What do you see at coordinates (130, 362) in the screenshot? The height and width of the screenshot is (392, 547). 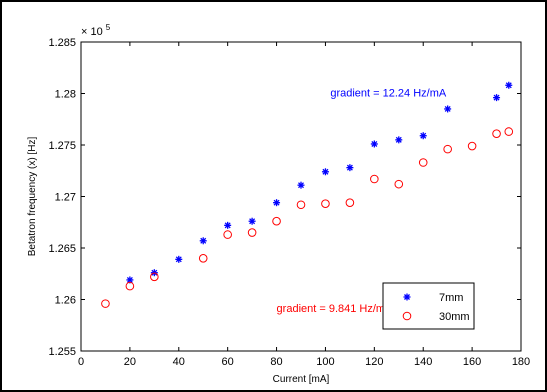 I see `x-tick-label: 20` at bounding box center [130, 362].